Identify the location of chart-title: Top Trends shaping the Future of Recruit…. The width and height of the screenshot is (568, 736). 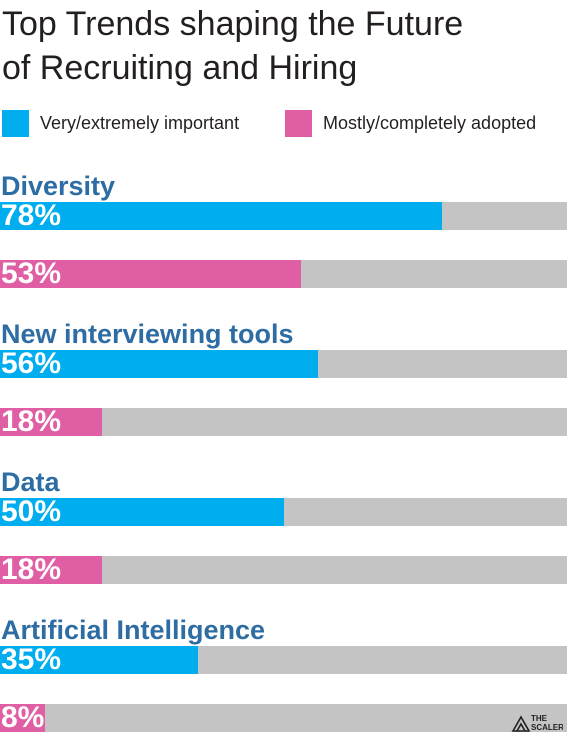
(282, 46).